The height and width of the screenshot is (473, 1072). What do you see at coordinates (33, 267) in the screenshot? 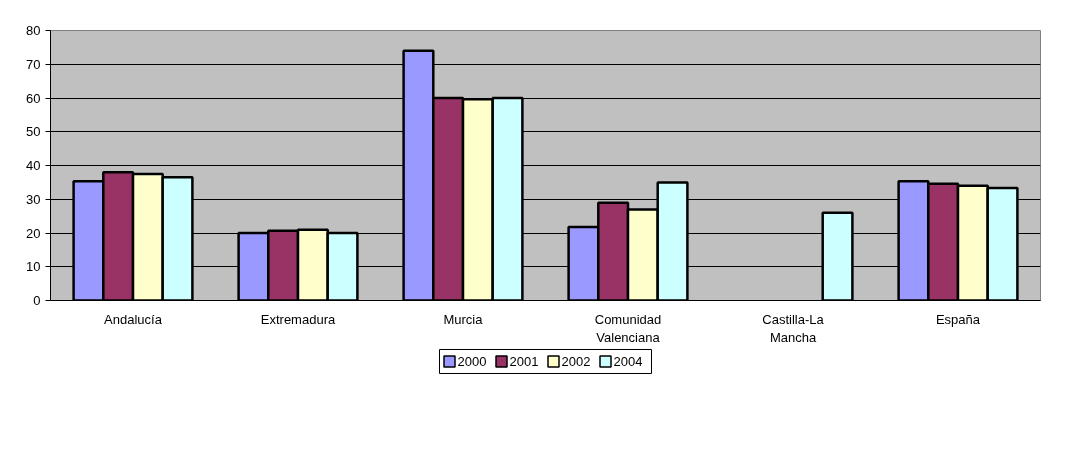
I see `y-tick-label: 10` at bounding box center [33, 267].